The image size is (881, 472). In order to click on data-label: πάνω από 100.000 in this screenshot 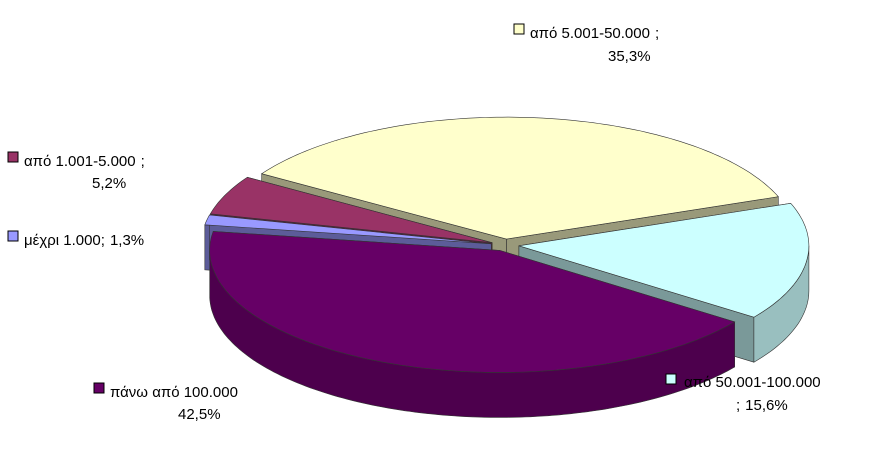, I will do `click(174, 392)`.